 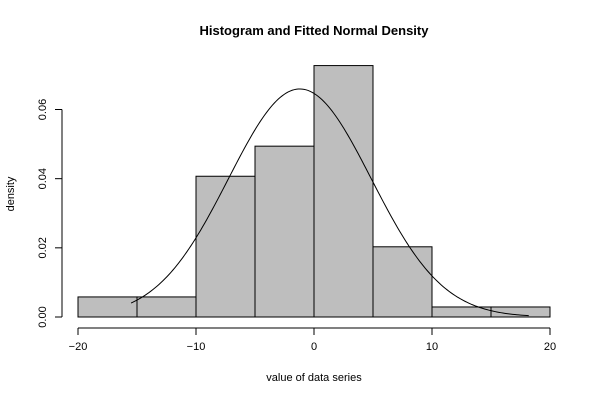 I want to click on x-tick-label: 10, so click(x=432, y=347).